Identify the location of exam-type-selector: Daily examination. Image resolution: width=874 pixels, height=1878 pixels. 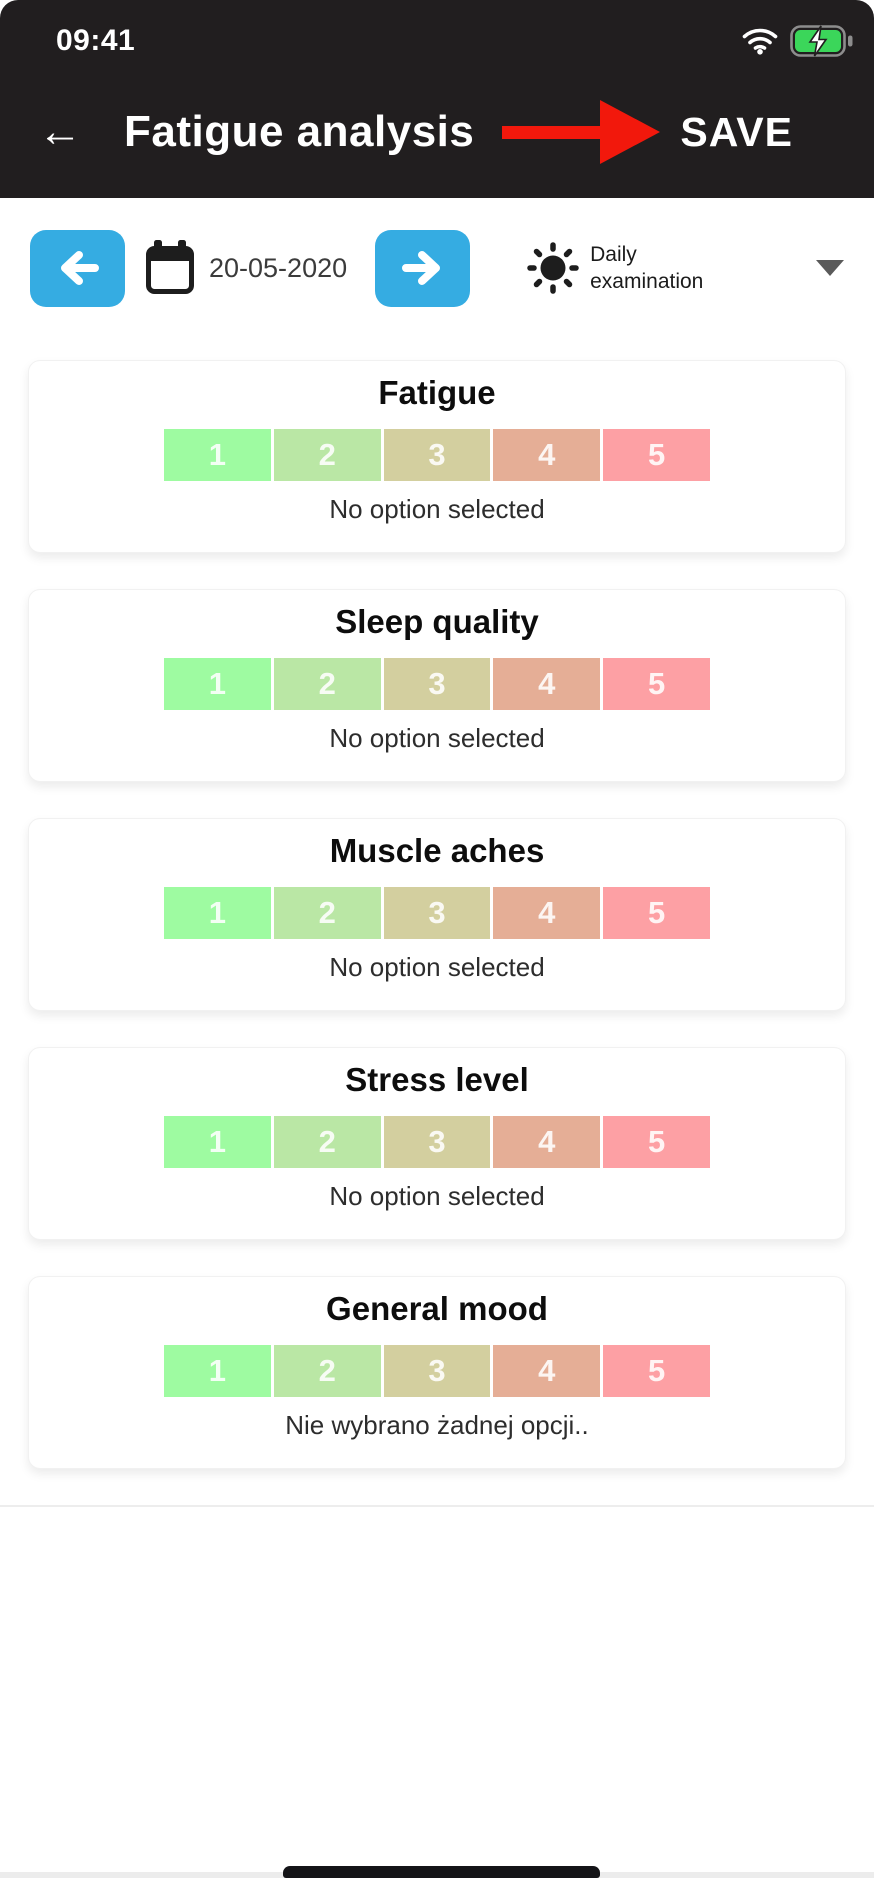
(646, 268).